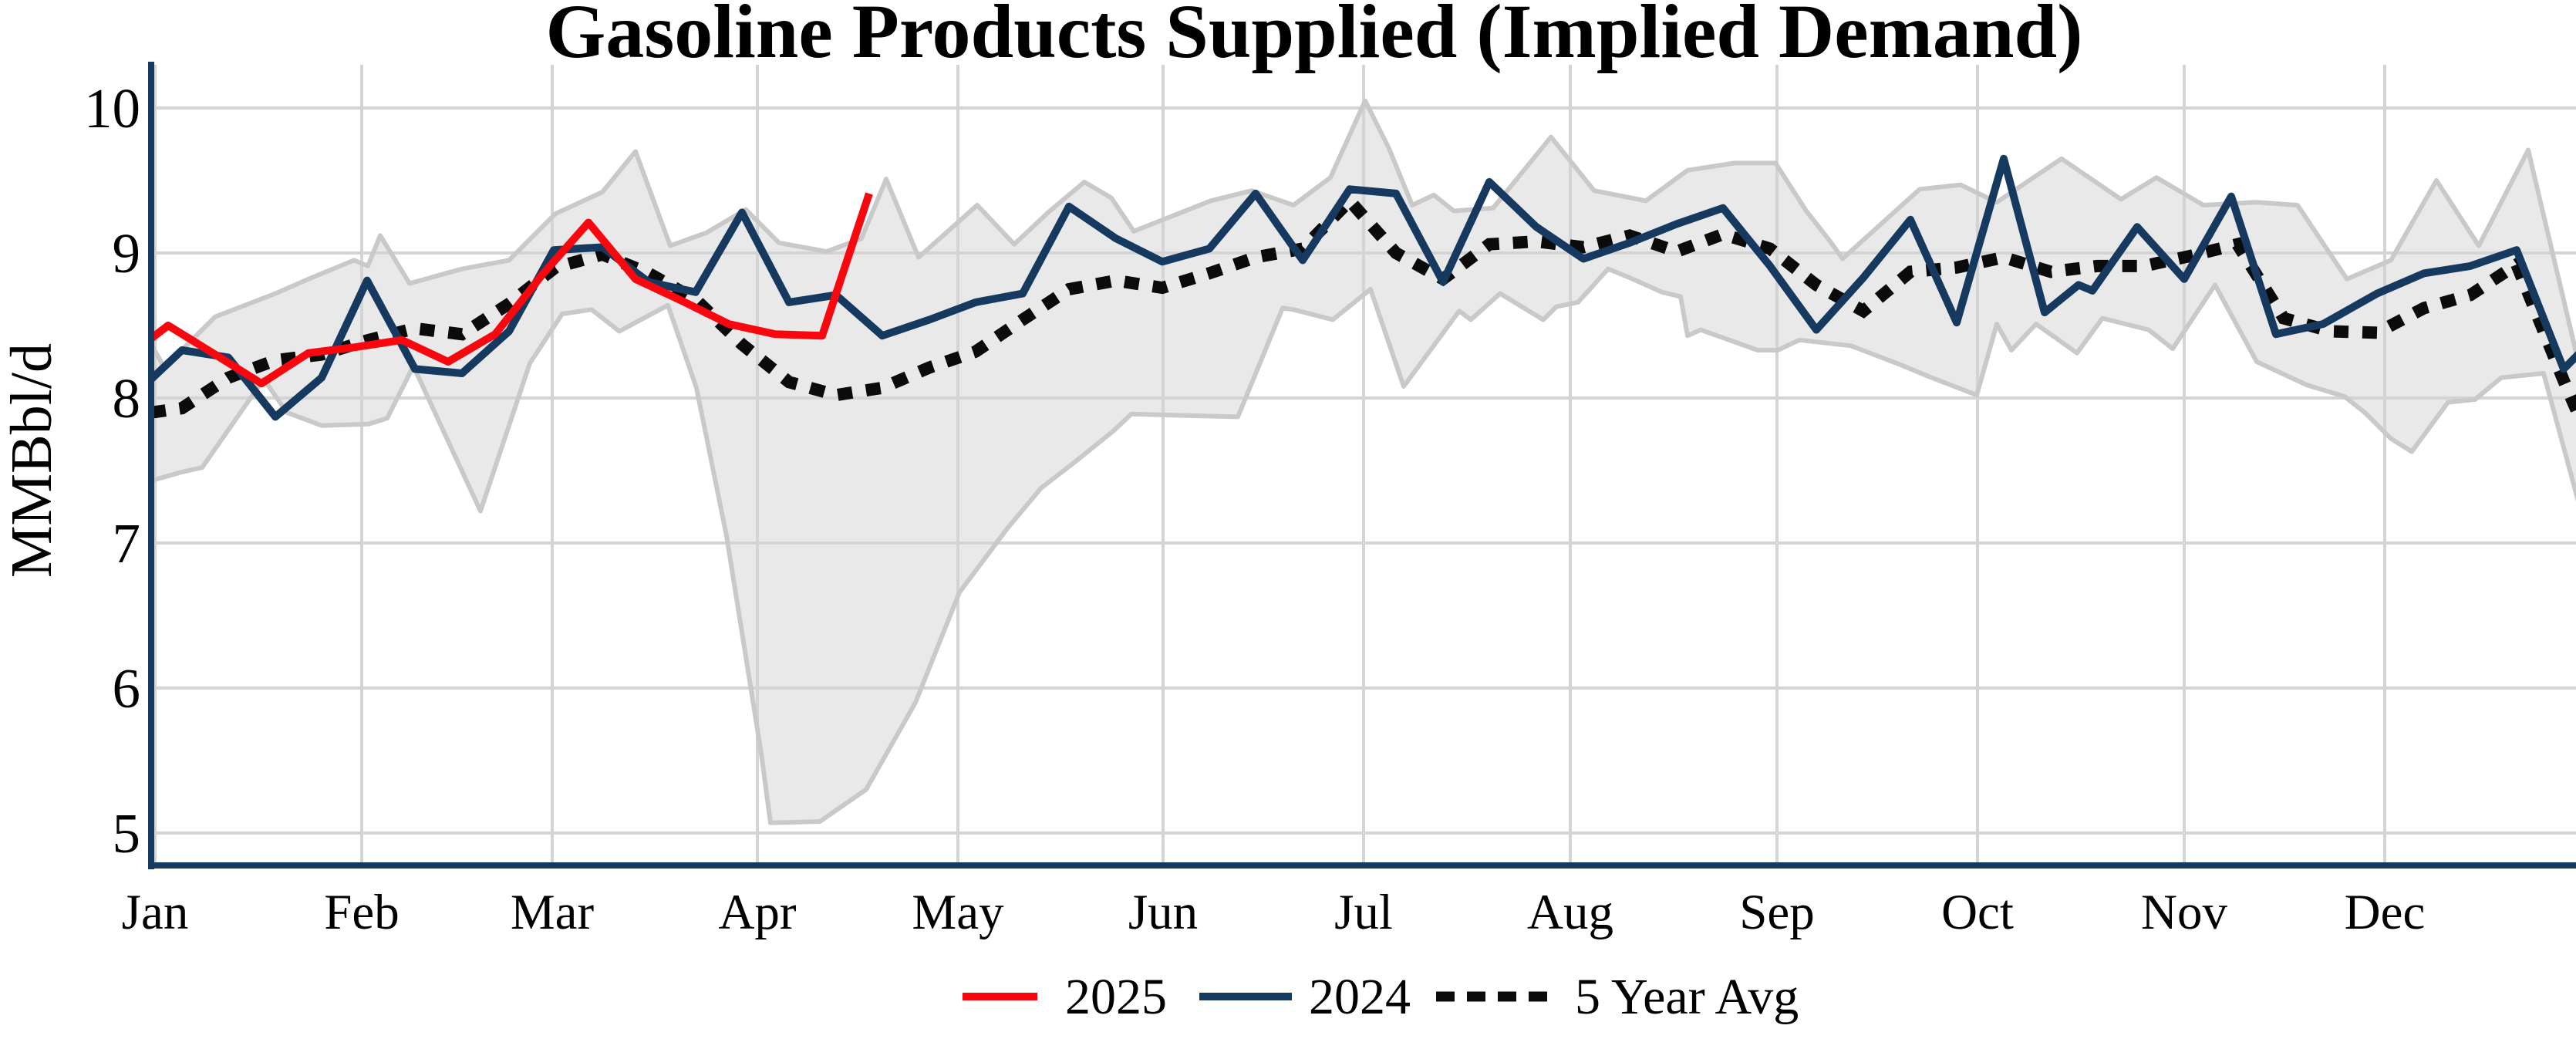  I want to click on svg-text: 10, so click(112, 108).